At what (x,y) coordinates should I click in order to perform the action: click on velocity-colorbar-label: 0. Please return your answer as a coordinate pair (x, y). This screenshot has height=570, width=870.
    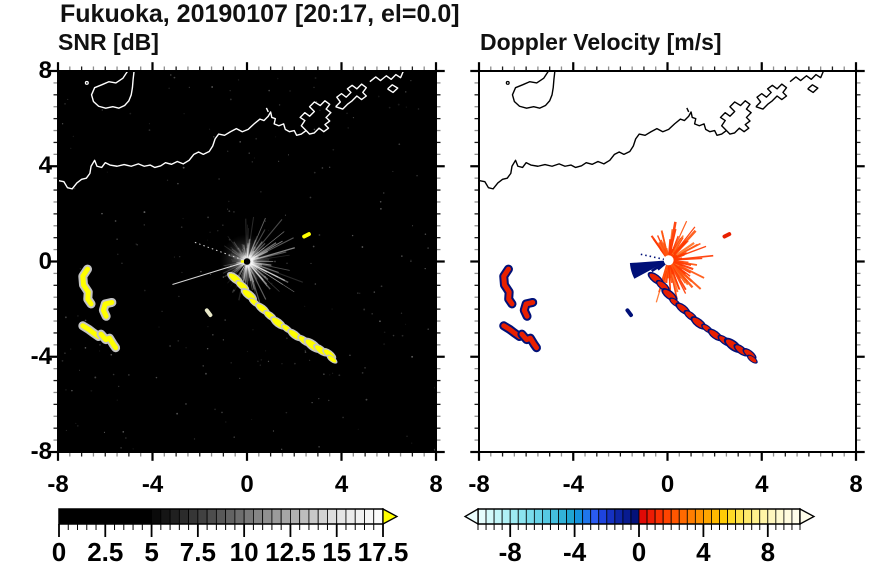
    Looking at the image, I should click on (639, 552).